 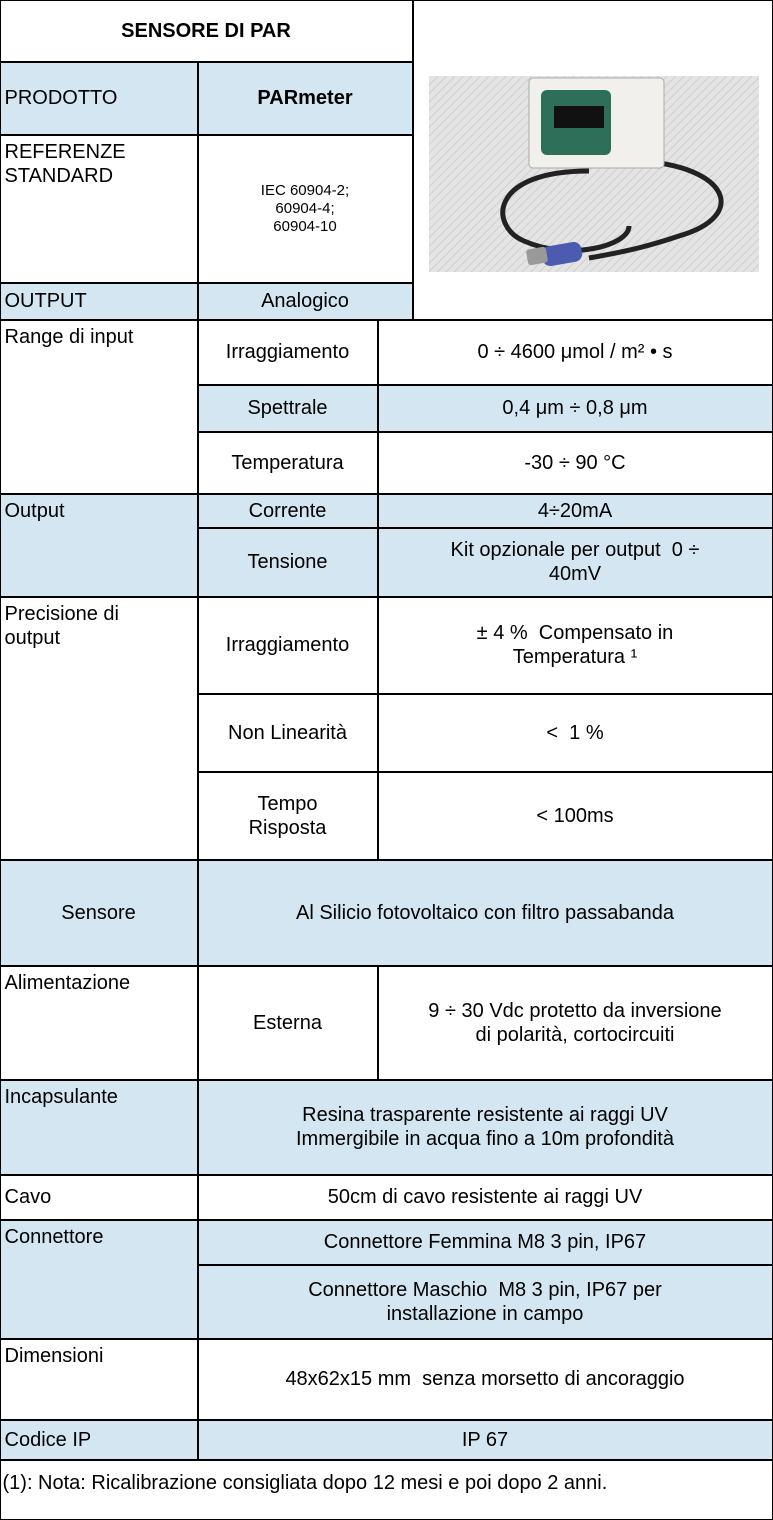 What do you see at coordinates (99, 208) in the screenshot?
I see `table-cell: REFERENZE STANDARD` at bounding box center [99, 208].